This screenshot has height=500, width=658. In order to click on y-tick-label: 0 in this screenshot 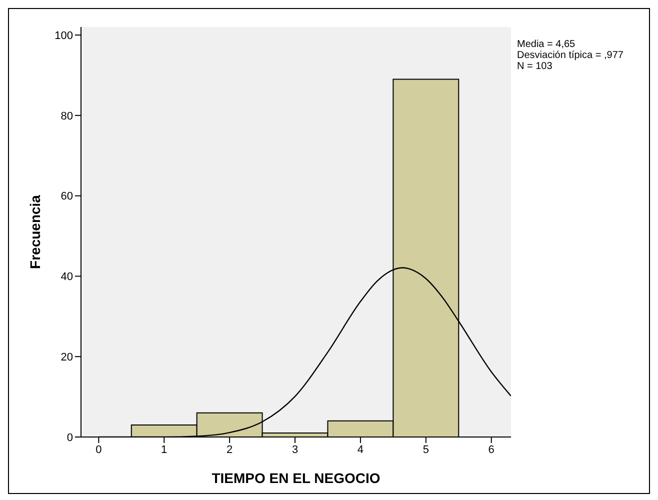, I will do `click(69, 438)`.